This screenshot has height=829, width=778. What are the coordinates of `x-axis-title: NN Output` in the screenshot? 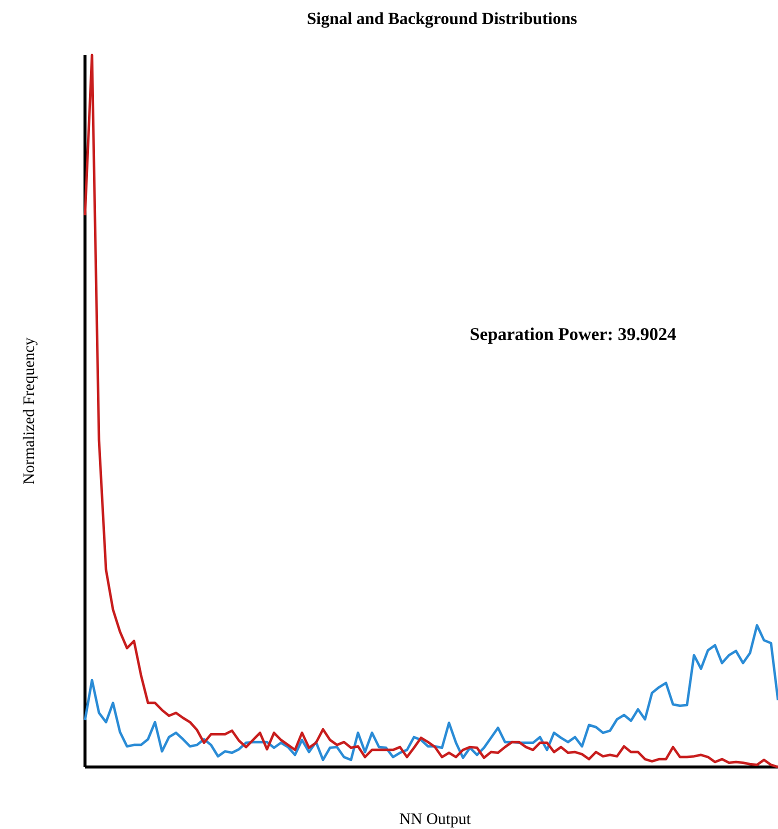 It's located at (435, 819).